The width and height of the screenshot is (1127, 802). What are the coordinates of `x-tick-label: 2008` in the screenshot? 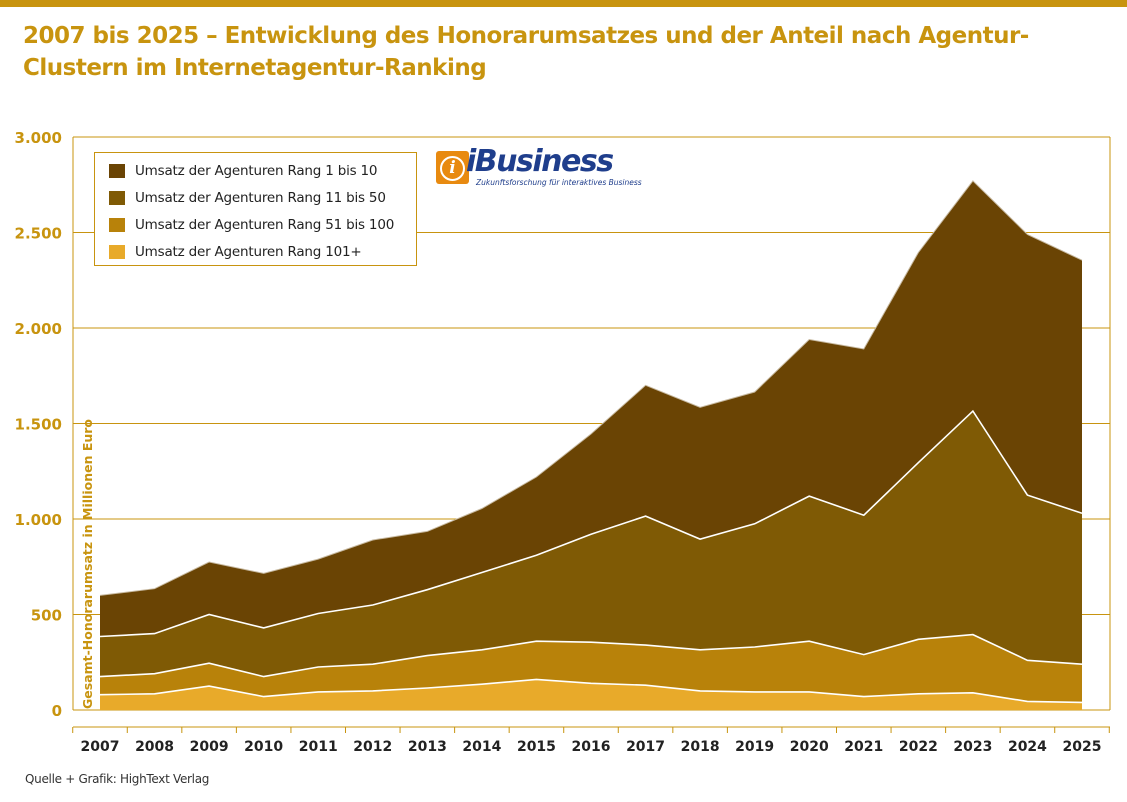 It's located at (154, 747).